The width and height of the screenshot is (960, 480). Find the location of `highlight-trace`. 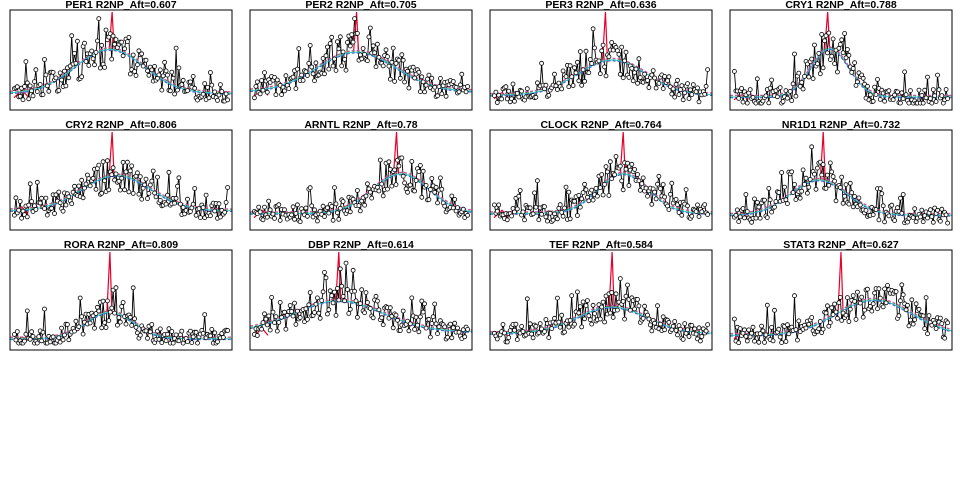

highlight-trace is located at coordinates (356, 32).